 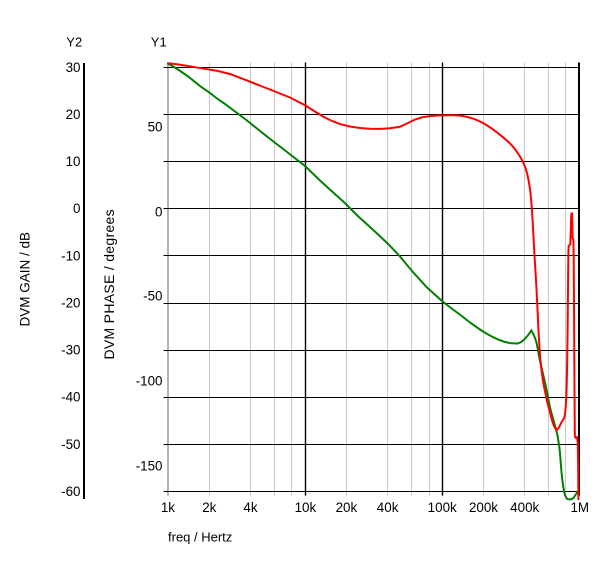 I want to click on svg-text: Y1, so click(x=159, y=42).